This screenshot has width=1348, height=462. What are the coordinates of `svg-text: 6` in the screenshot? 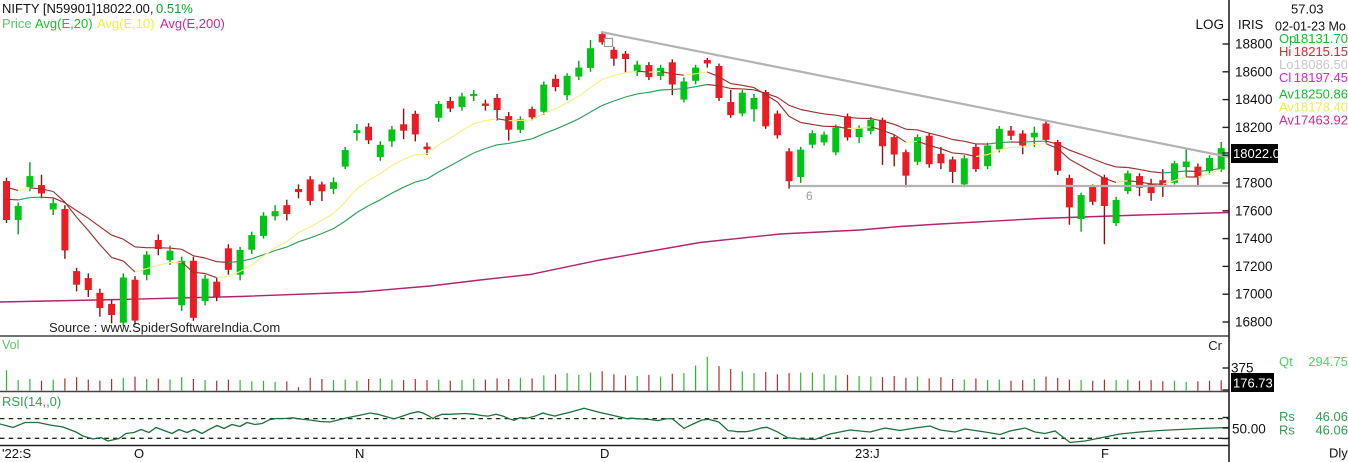 It's located at (809, 196).